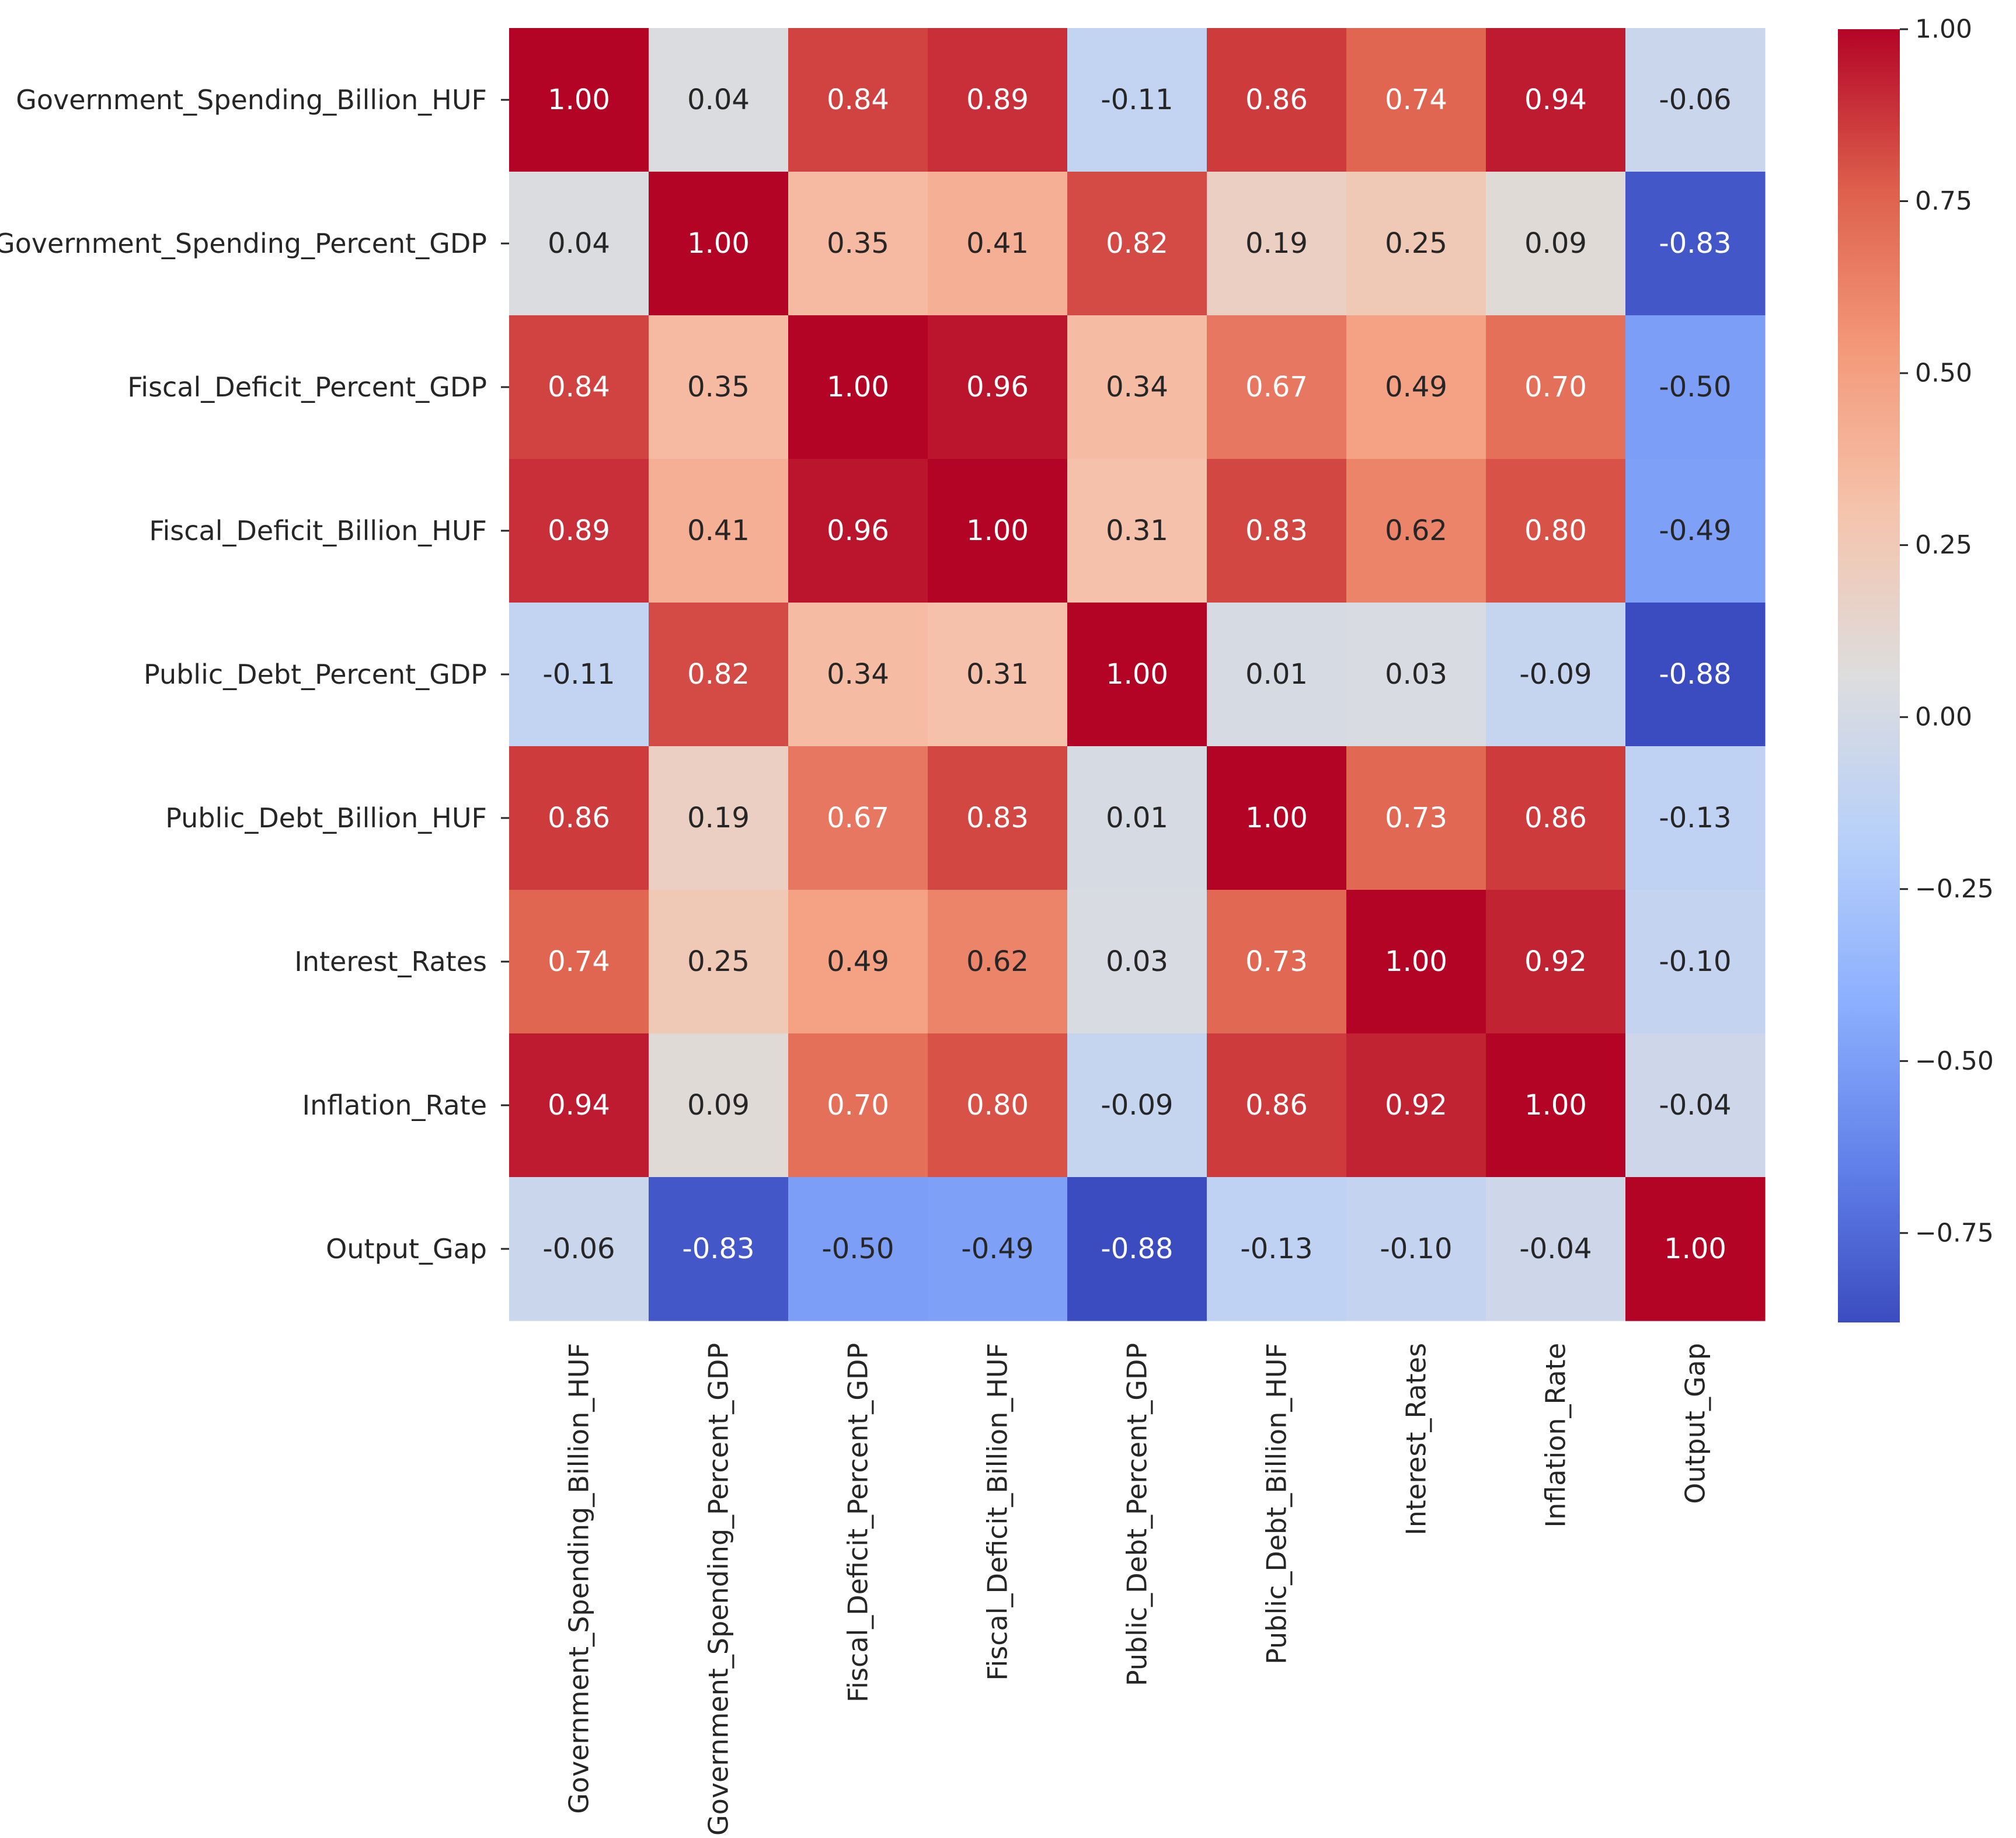 The image size is (2016, 1838). What do you see at coordinates (1556, 1435) in the screenshot?
I see `col-label: Inflation_Rate` at bounding box center [1556, 1435].